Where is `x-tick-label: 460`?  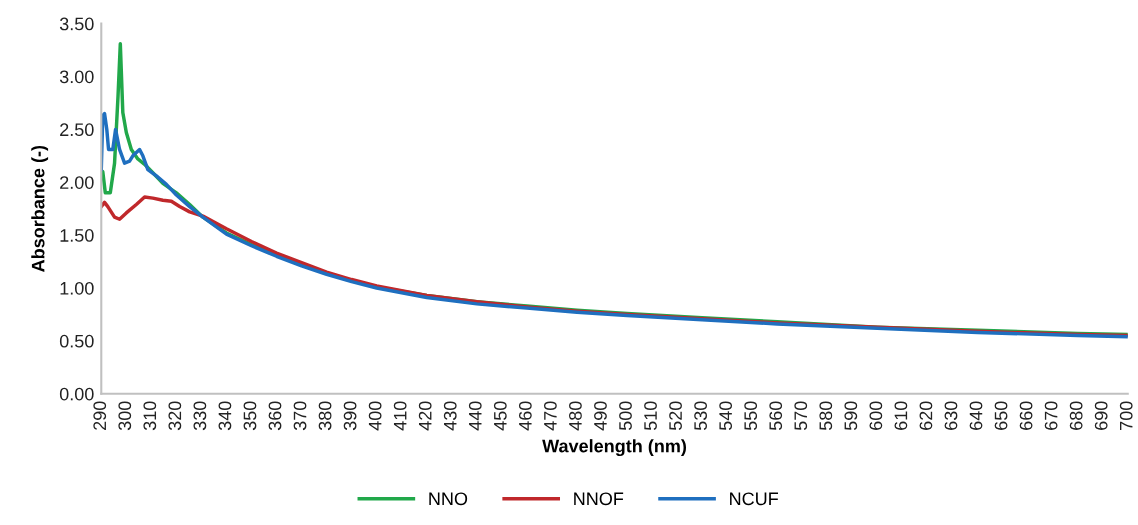 x-tick-label: 460 is located at coordinates (525, 416).